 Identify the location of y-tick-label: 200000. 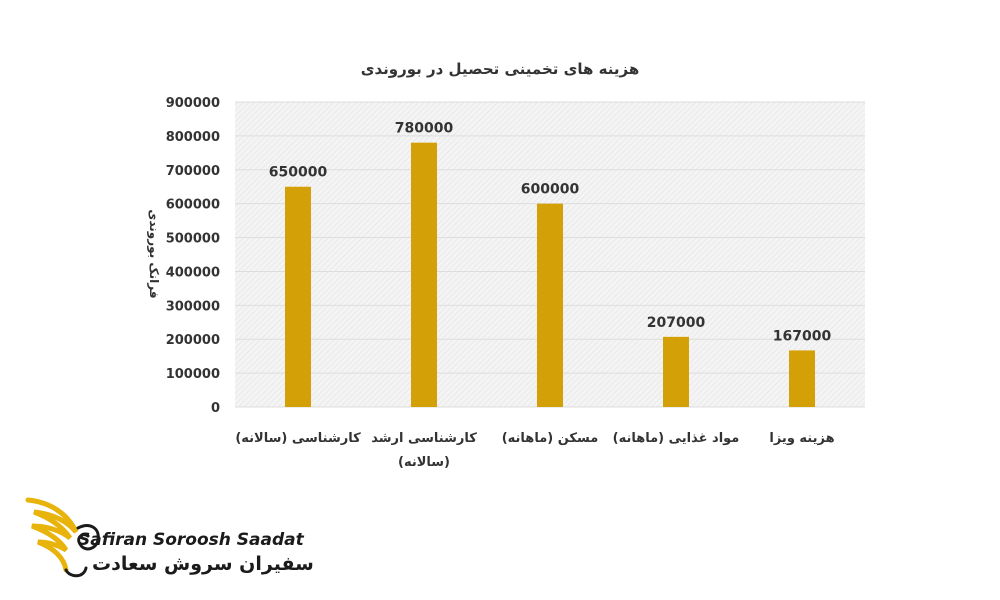
(193, 340).